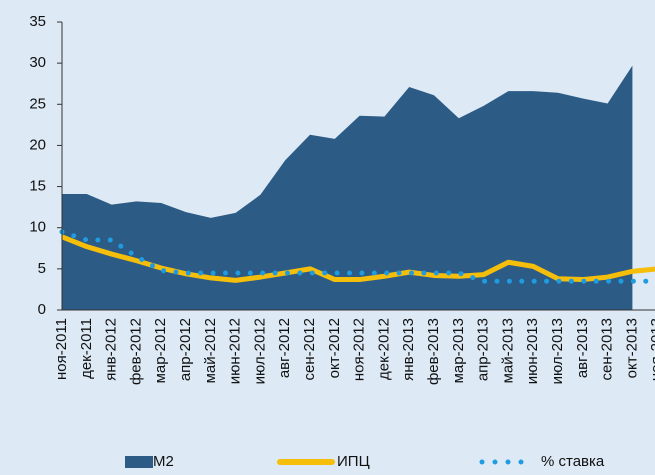 This screenshot has height=475, width=655. Describe the element at coordinates (573, 461) in the screenshot. I see `legend-label: % ставка` at that location.